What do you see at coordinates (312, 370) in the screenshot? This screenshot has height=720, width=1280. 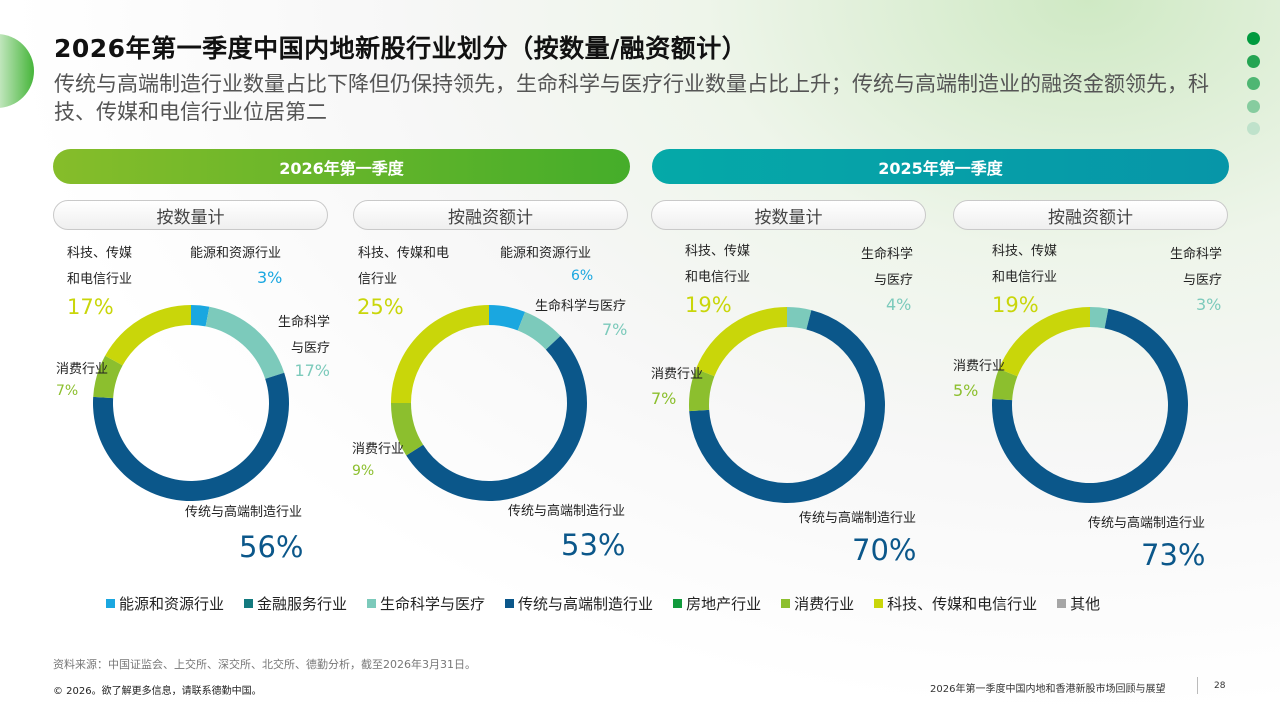 I see `value-life: 17%` at bounding box center [312, 370].